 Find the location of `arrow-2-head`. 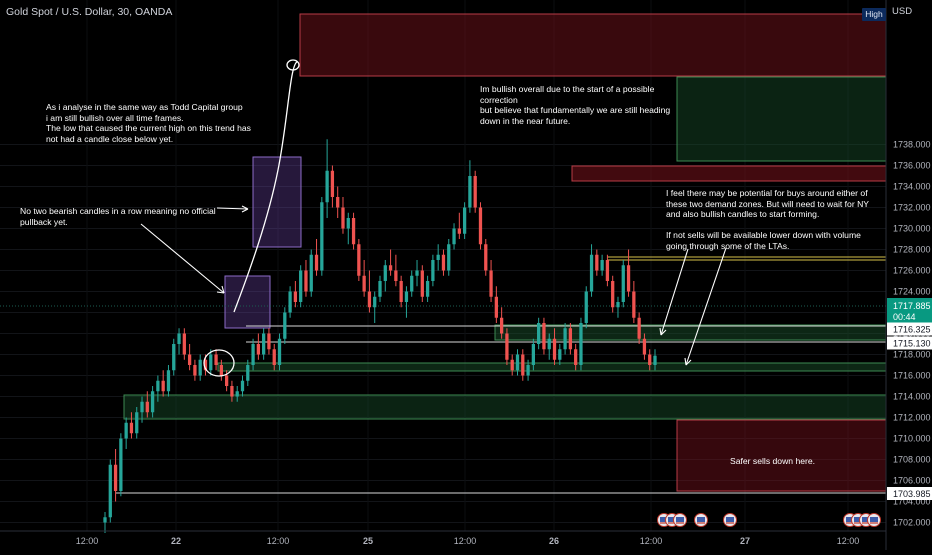

arrow-2-head is located at coordinates (245, 209).